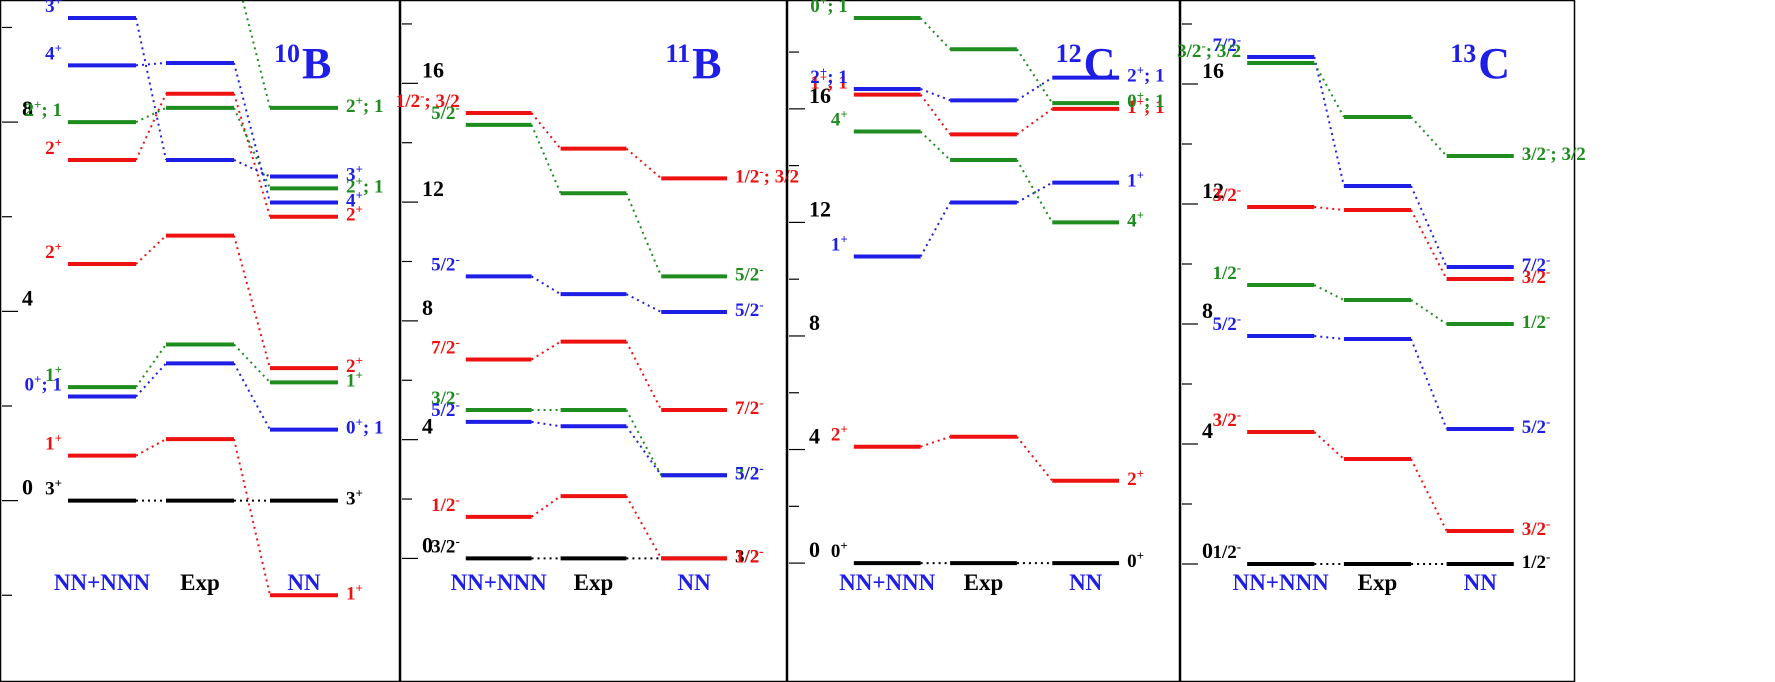 This screenshot has height=682, width=1775. Describe the element at coordinates (428, 100) in the screenshot. I see `level-label-left: 1/2-; 3/2` at that location.